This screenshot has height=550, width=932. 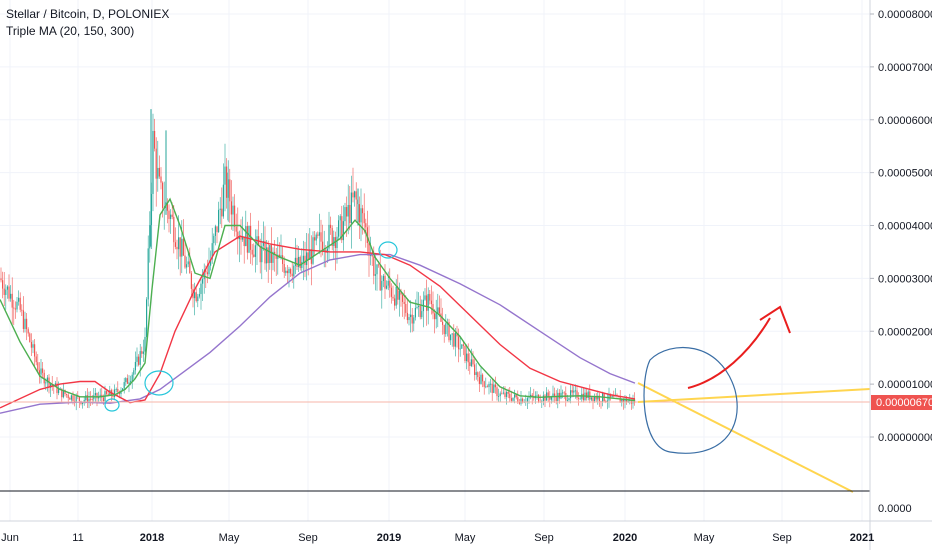 I want to click on bullish-arrow, so click(x=729, y=353).